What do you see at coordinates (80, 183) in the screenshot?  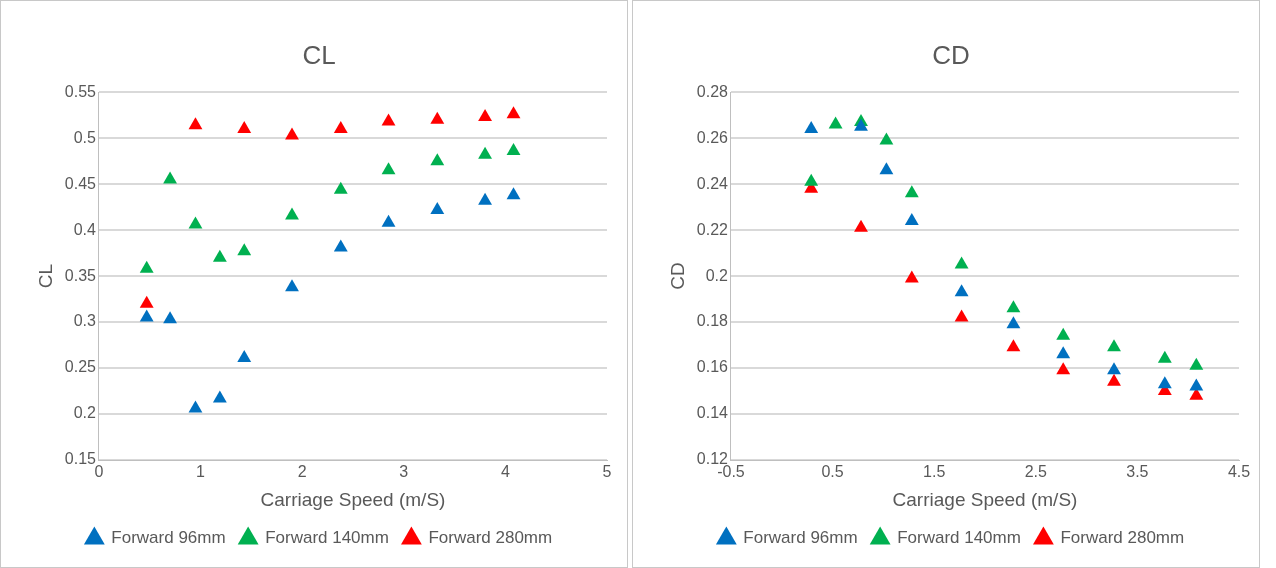 I see `y-tick-label: 0.45` at bounding box center [80, 183].